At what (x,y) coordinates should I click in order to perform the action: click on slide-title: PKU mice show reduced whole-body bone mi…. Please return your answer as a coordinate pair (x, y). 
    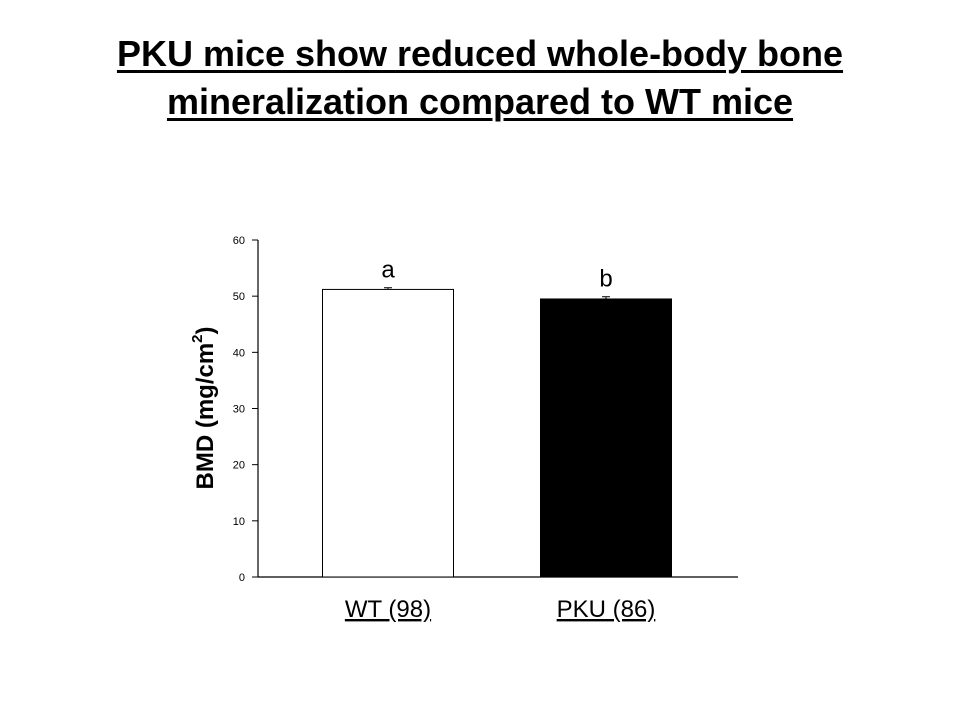
    Looking at the image, I should click on (480, 78).